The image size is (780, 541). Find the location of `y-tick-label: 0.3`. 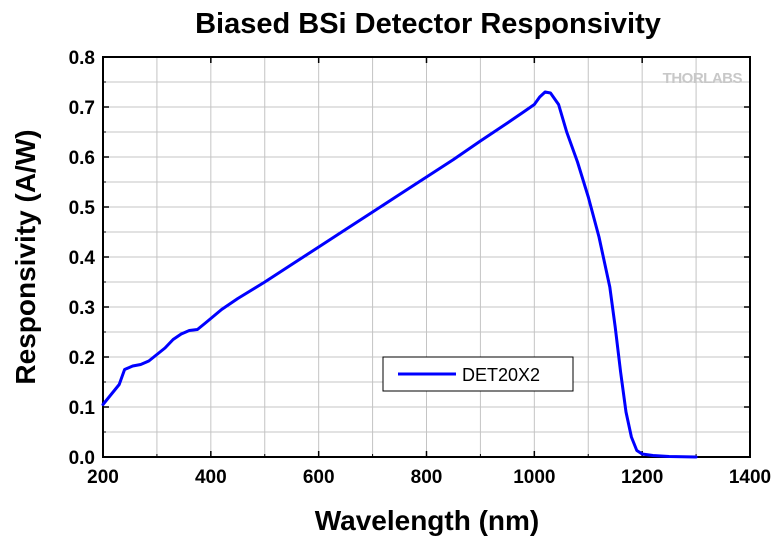

y-tick-label: 0.3 is located at coordinates (82, 308).